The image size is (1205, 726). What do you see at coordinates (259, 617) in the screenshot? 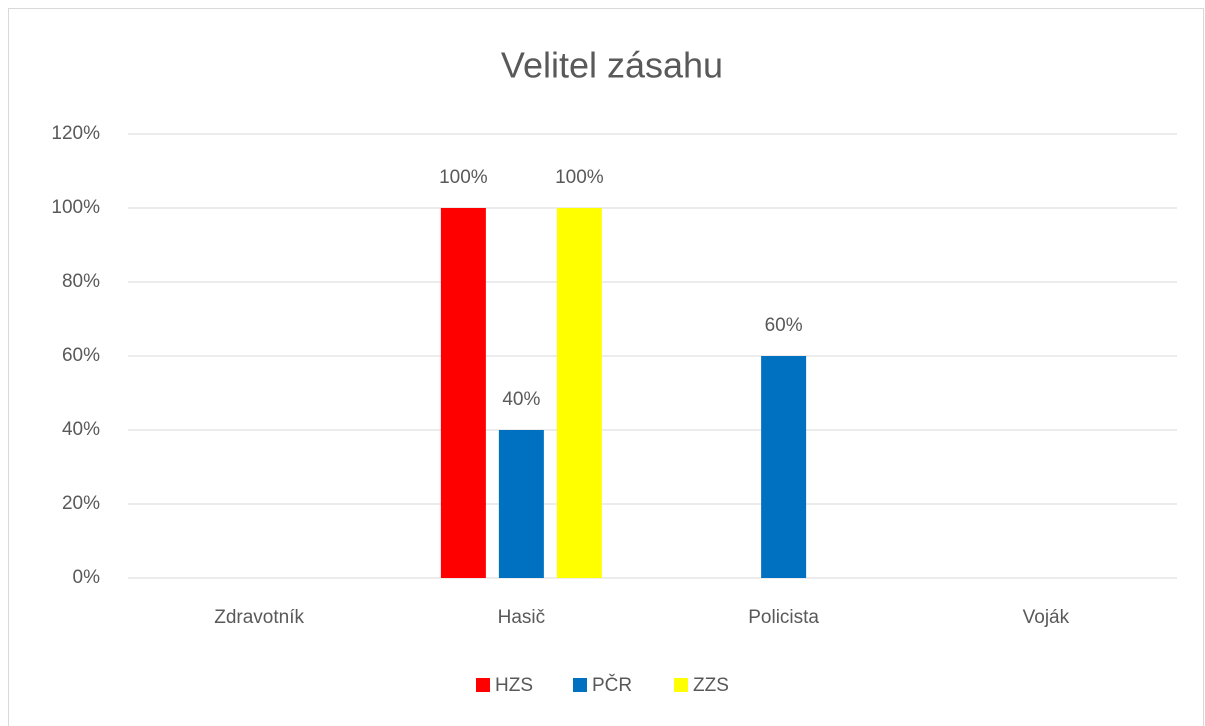
I see `x-tick-label: Zdravotník` at bounding box center [259, 617].